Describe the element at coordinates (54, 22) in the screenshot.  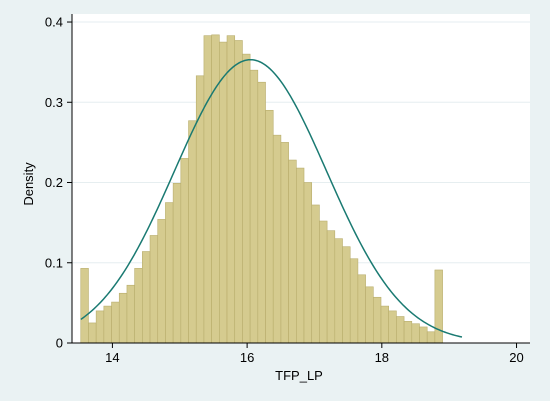
I see `y-tick-label: 0.4` at that location.